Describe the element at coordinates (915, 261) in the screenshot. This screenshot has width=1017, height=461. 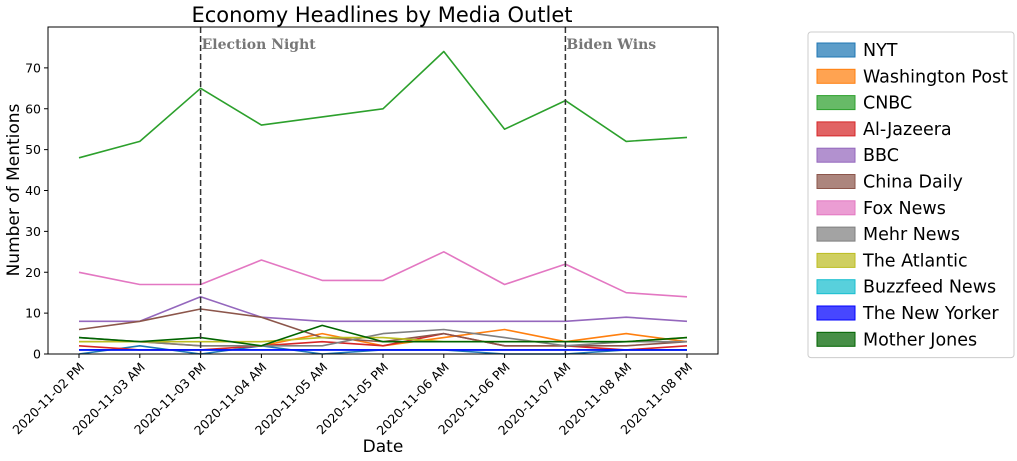
I see `legend-entry-label: The Atlantic` at that location.